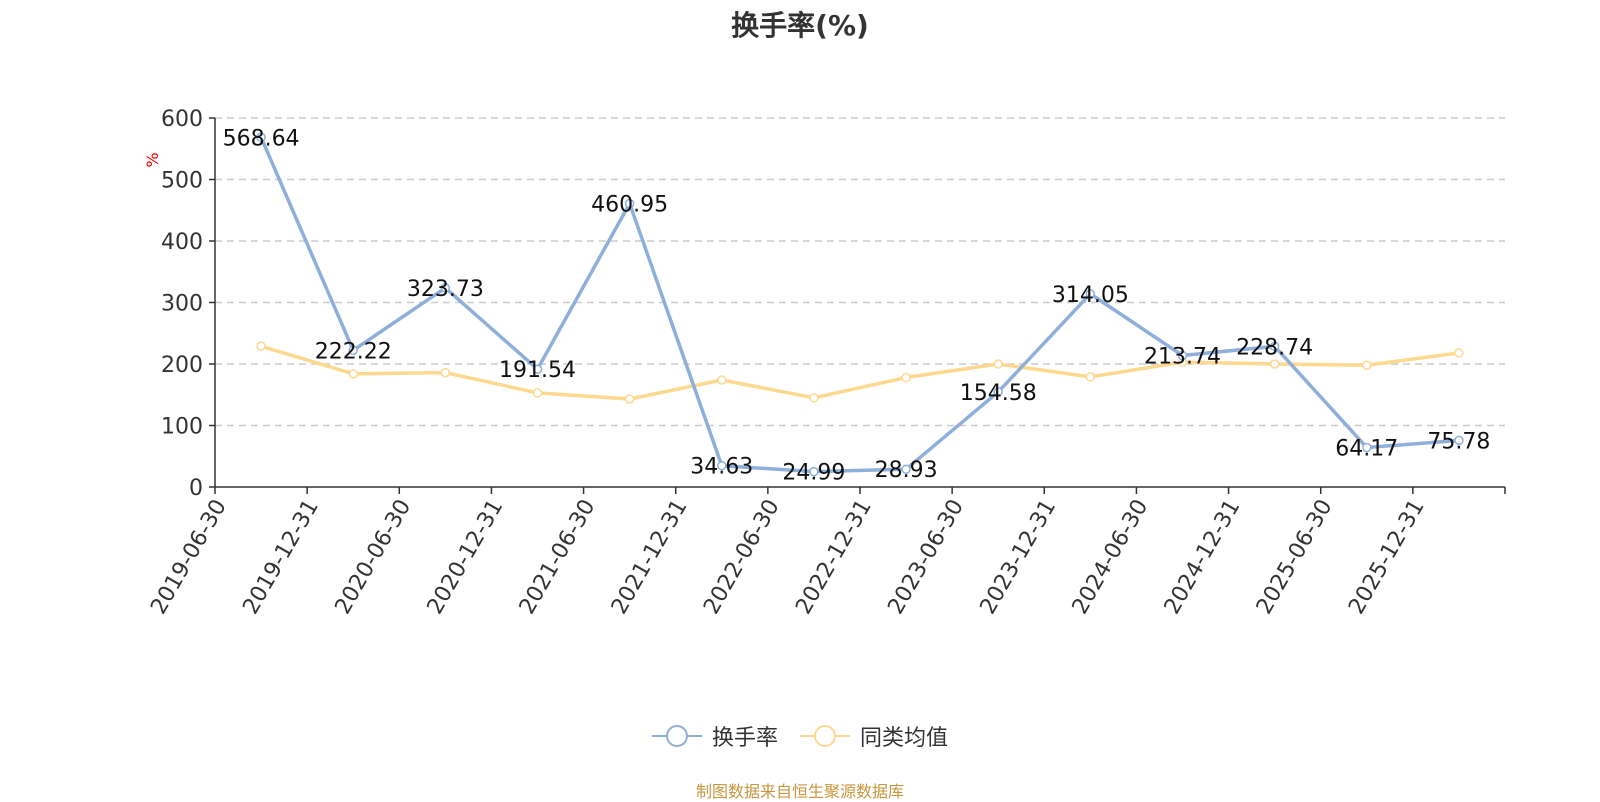 This screenshot has width=1600, height=802. I want to click on chart-title: 换手率(%), so click(800, 25).